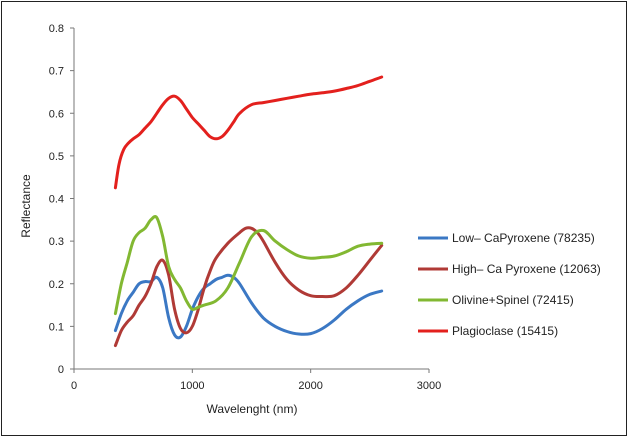 The height and width of the screenshot is (439, 630). Describe the element at coordinates (56, 242) in the screenshot. I see `y-tick-label: 0.3` at that location.